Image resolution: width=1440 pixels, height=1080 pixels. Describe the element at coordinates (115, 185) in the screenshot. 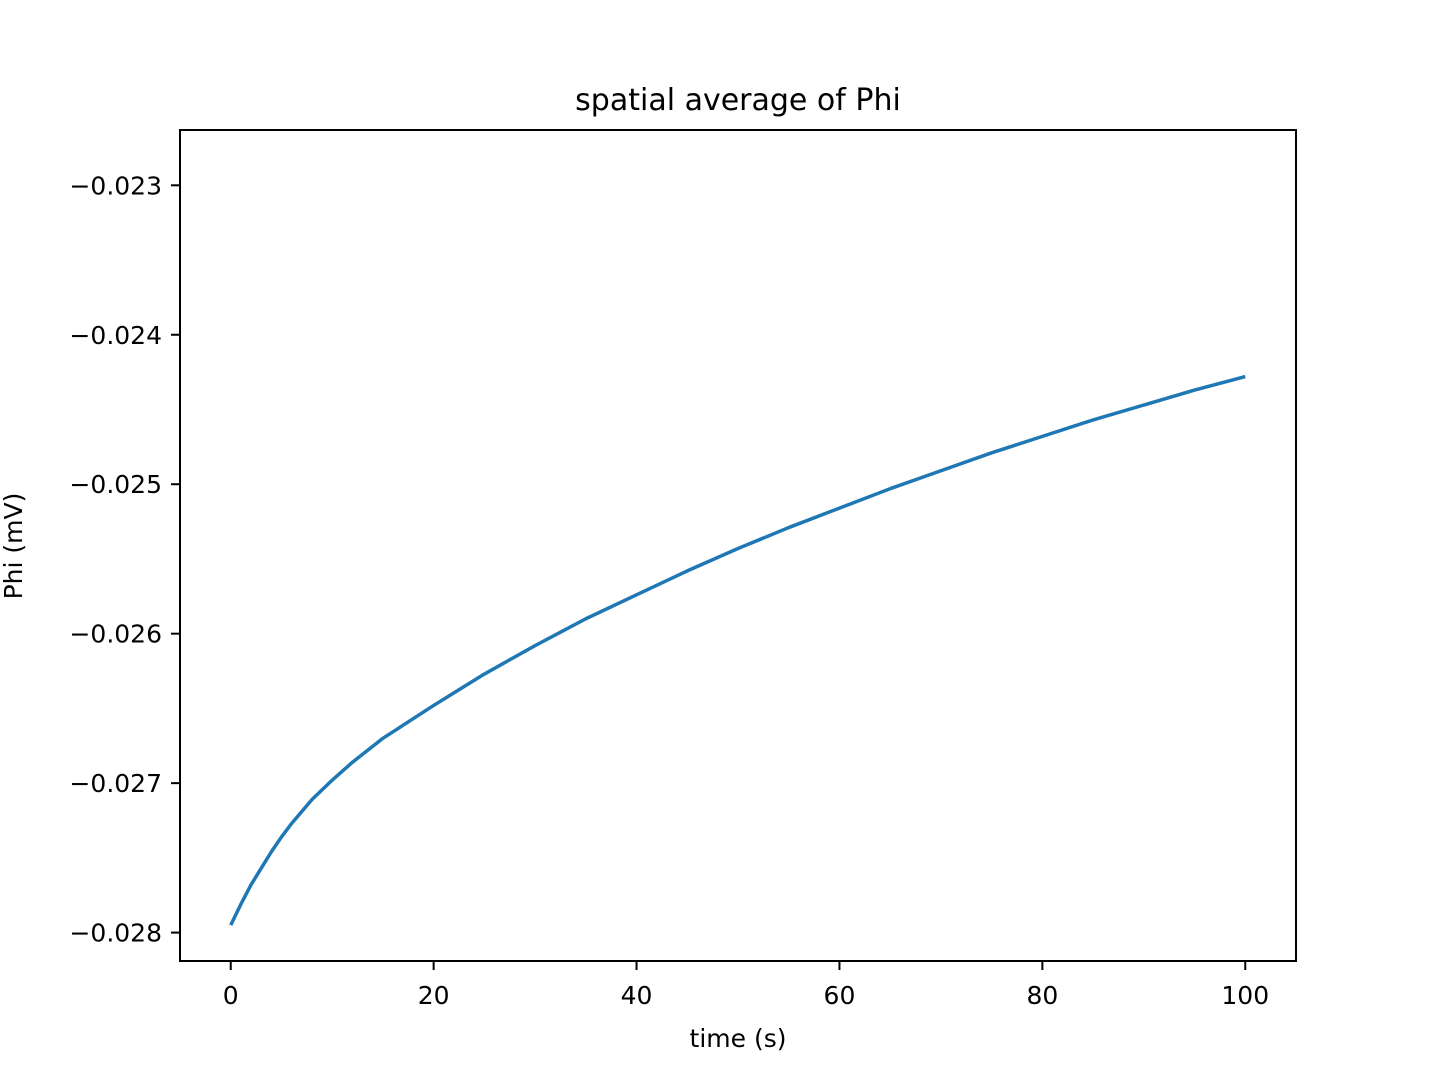

I see `y-tick-label: −0.023` at that location.